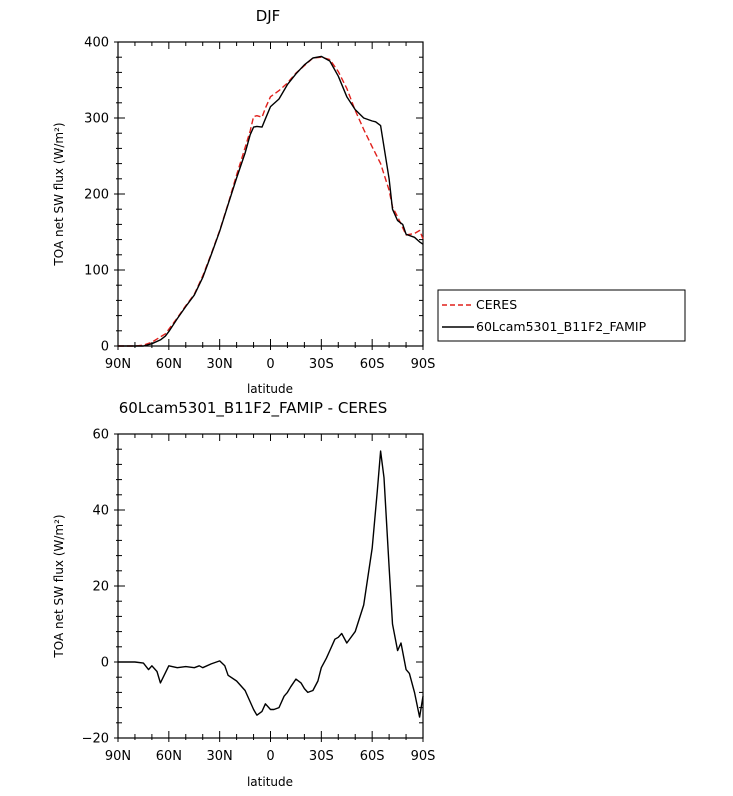  What do you see at coordinates (100, 511) in the screenshot?
I see `bottom-y-tick-label: 40` at bounding box center [100, 511].